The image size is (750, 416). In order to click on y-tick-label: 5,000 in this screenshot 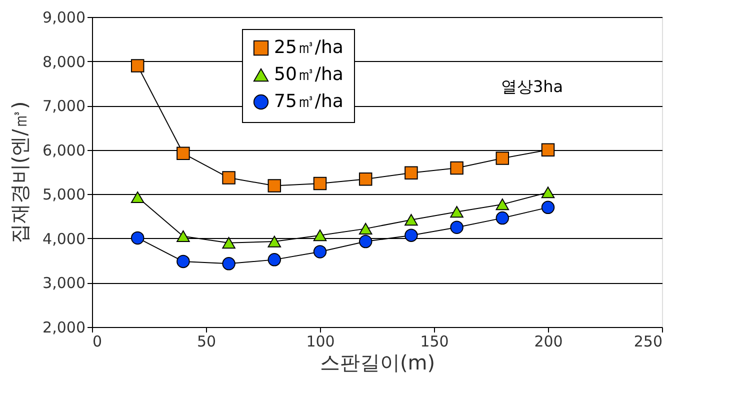, I will do `click(64, 195)`.